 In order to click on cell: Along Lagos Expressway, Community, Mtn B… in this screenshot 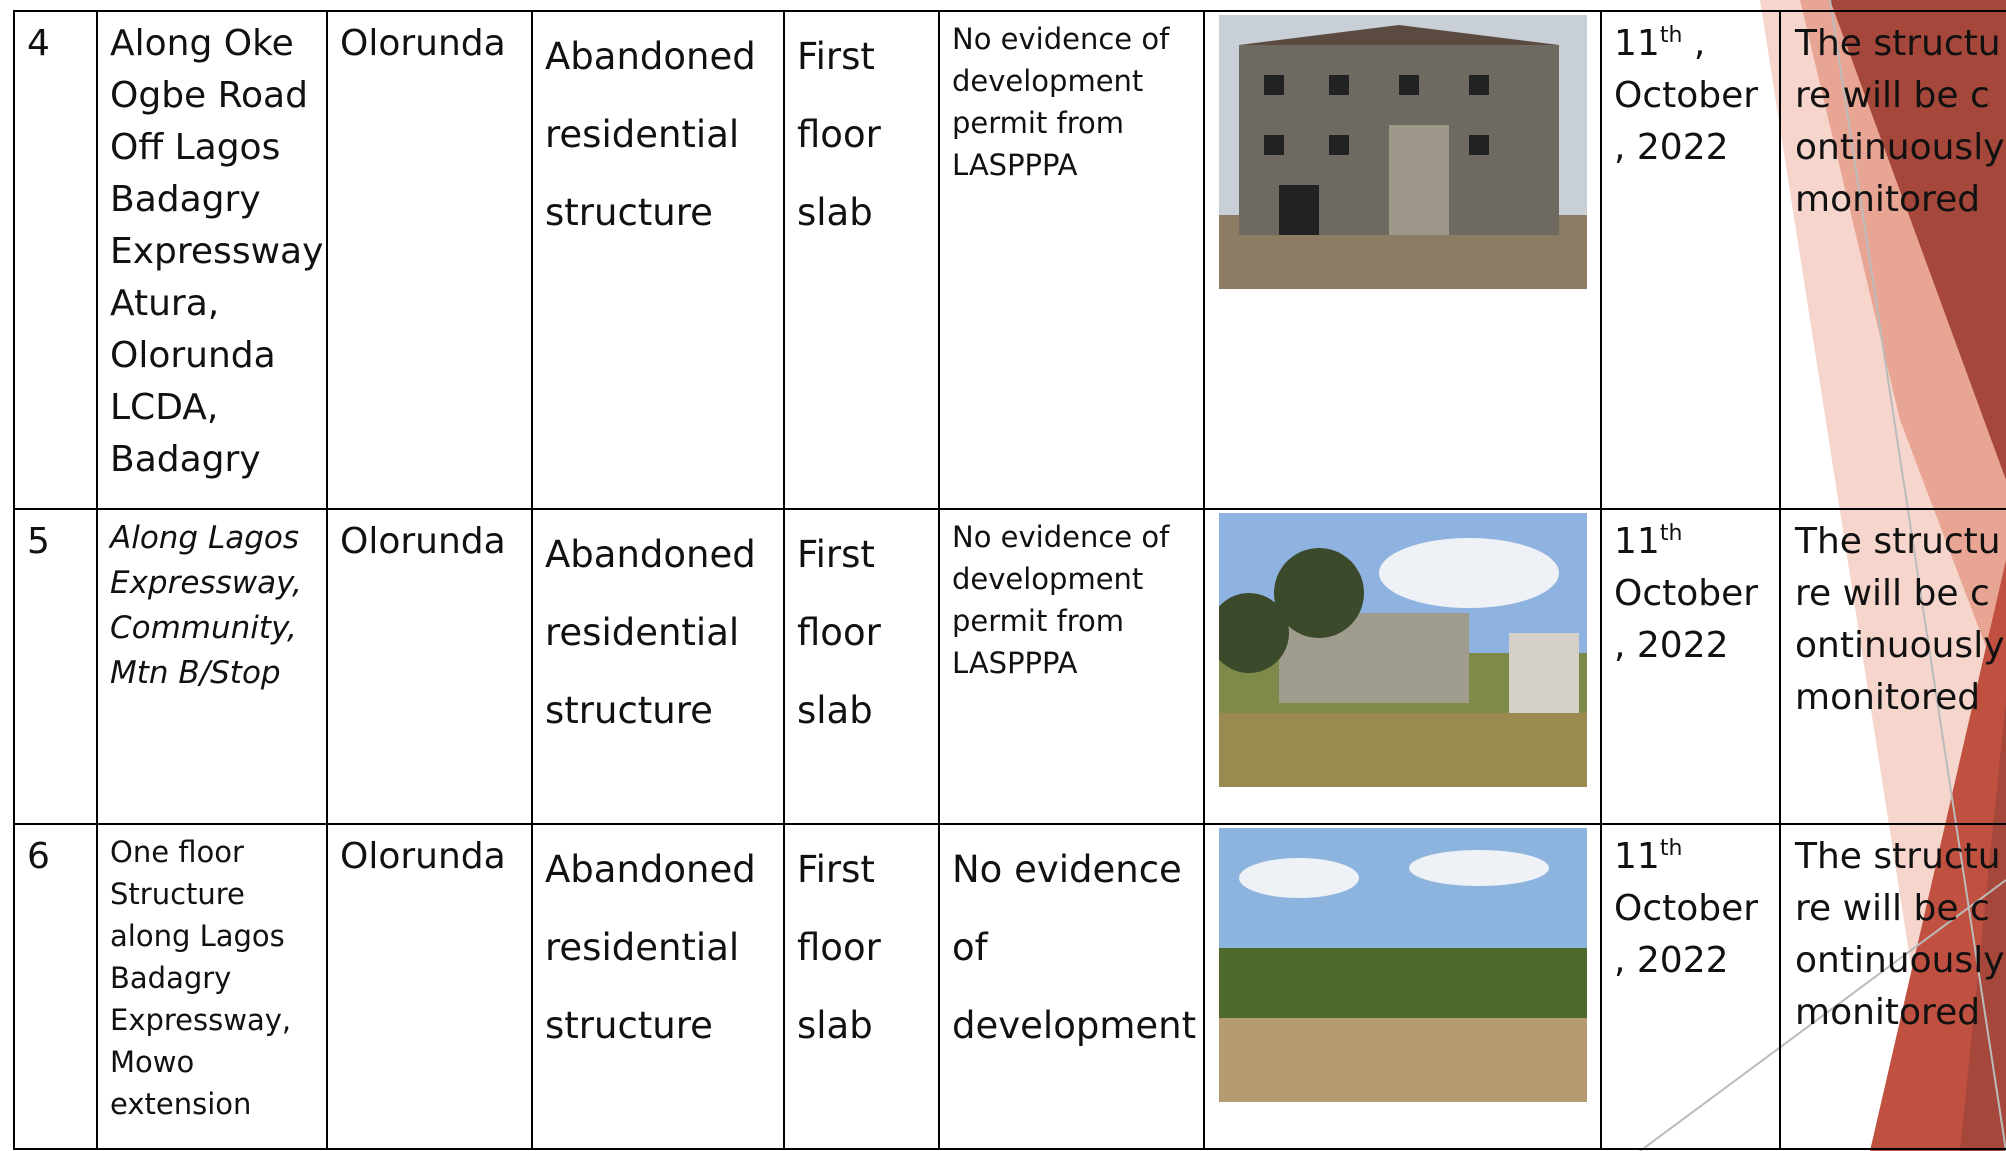, I will do `click(212, 666)`.